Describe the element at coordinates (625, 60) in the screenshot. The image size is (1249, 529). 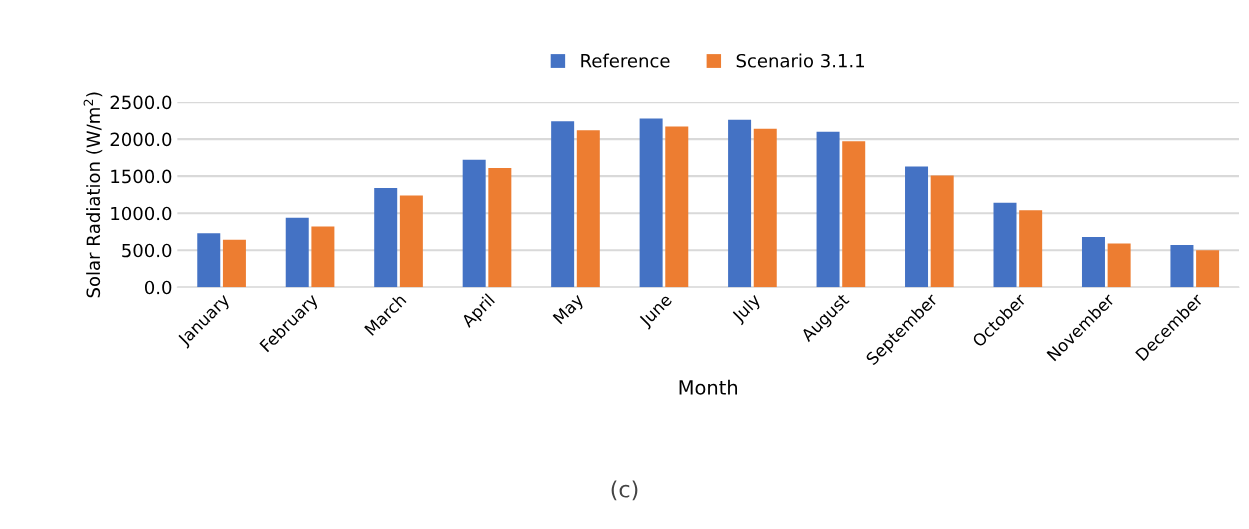
I see `legend-label: Reference` at that location.